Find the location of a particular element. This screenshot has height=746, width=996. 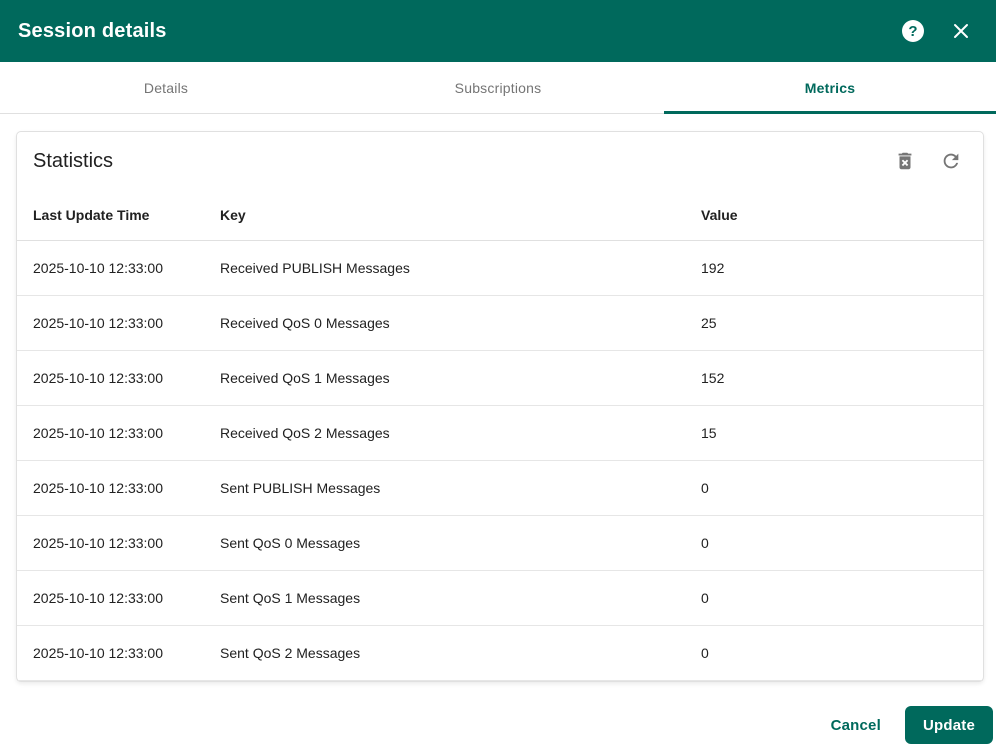

close-icon is located at coordinates (961, 31).